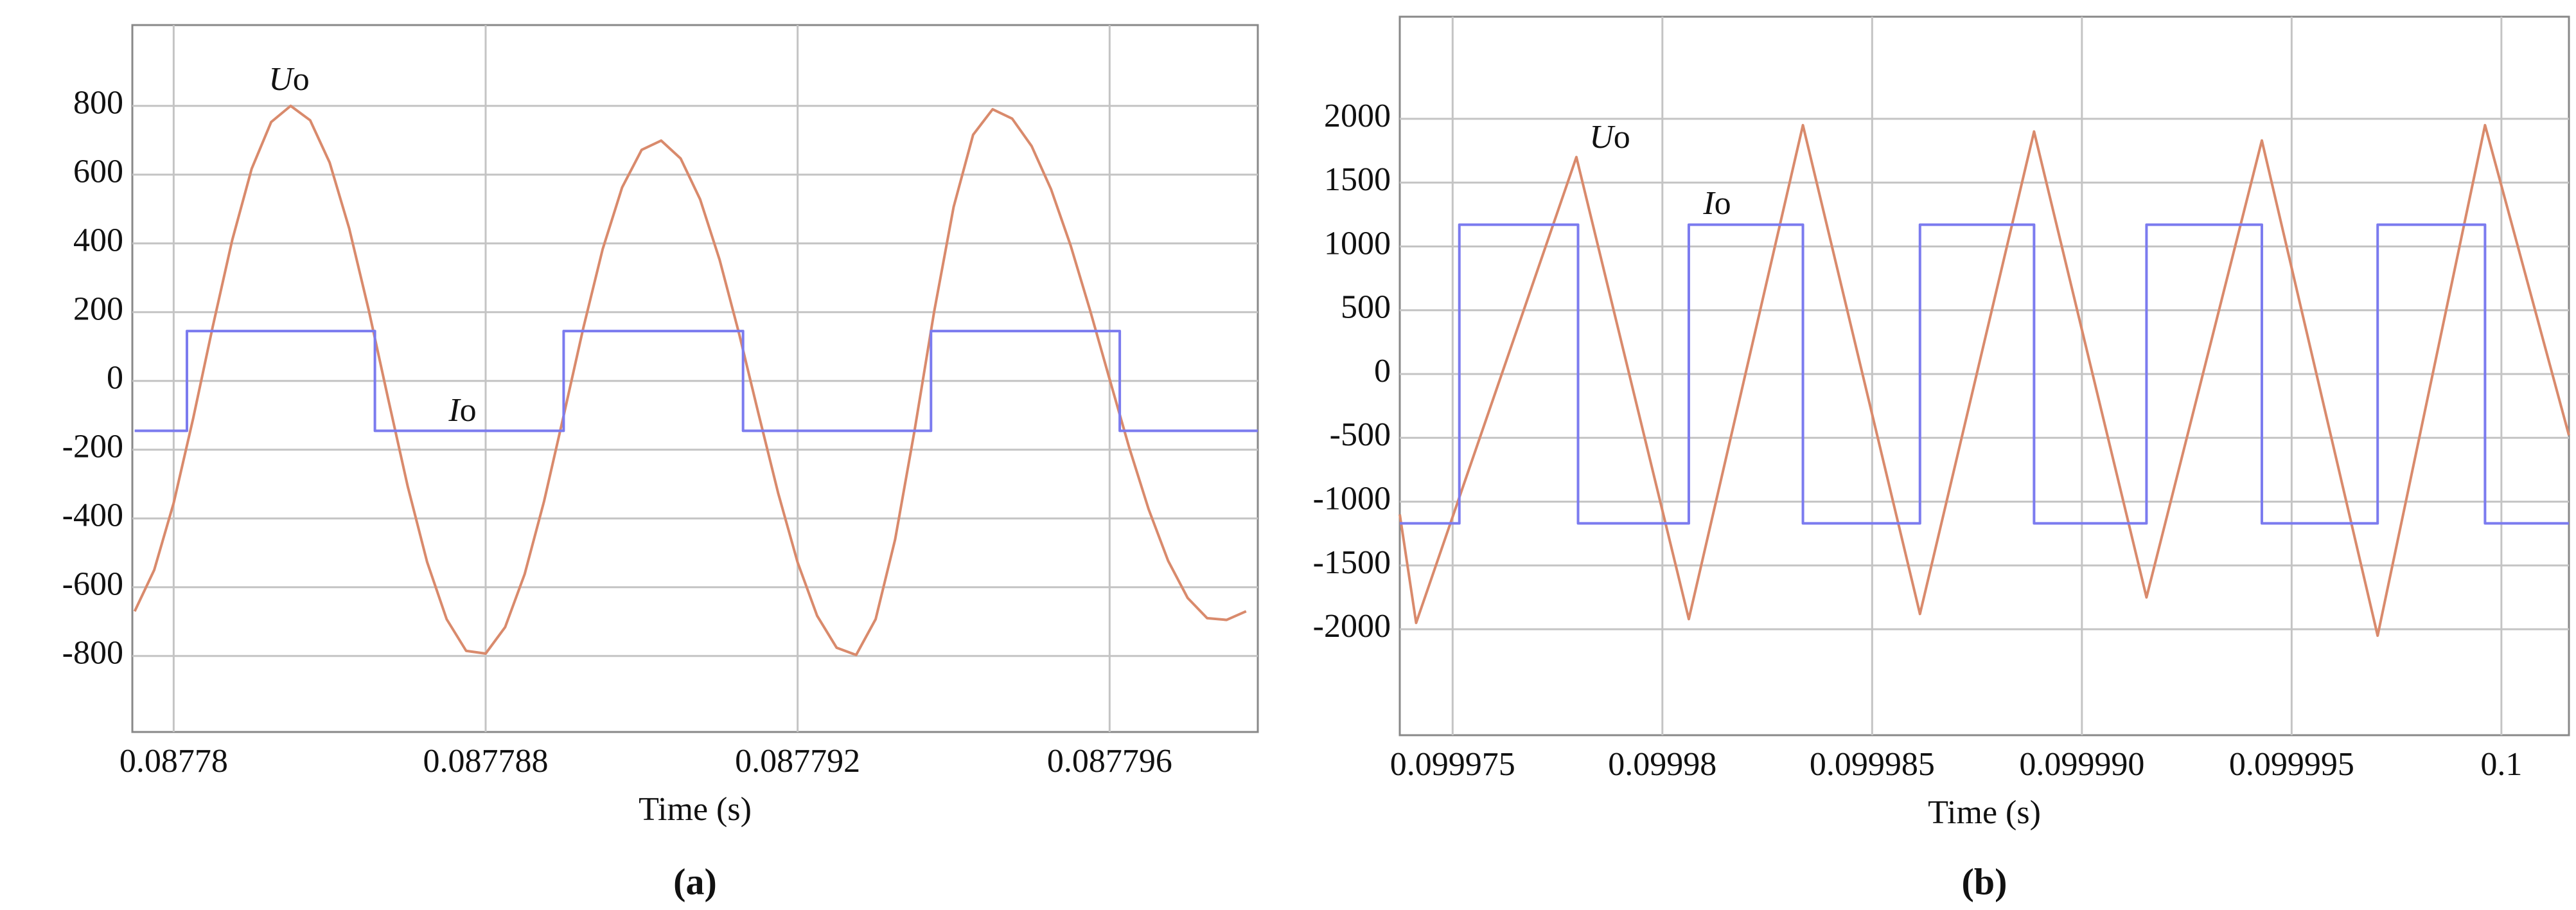 The height and width of the screenshot is (910, 2576). I want to click on y-tick-label: 1500, so click(1357, 179).